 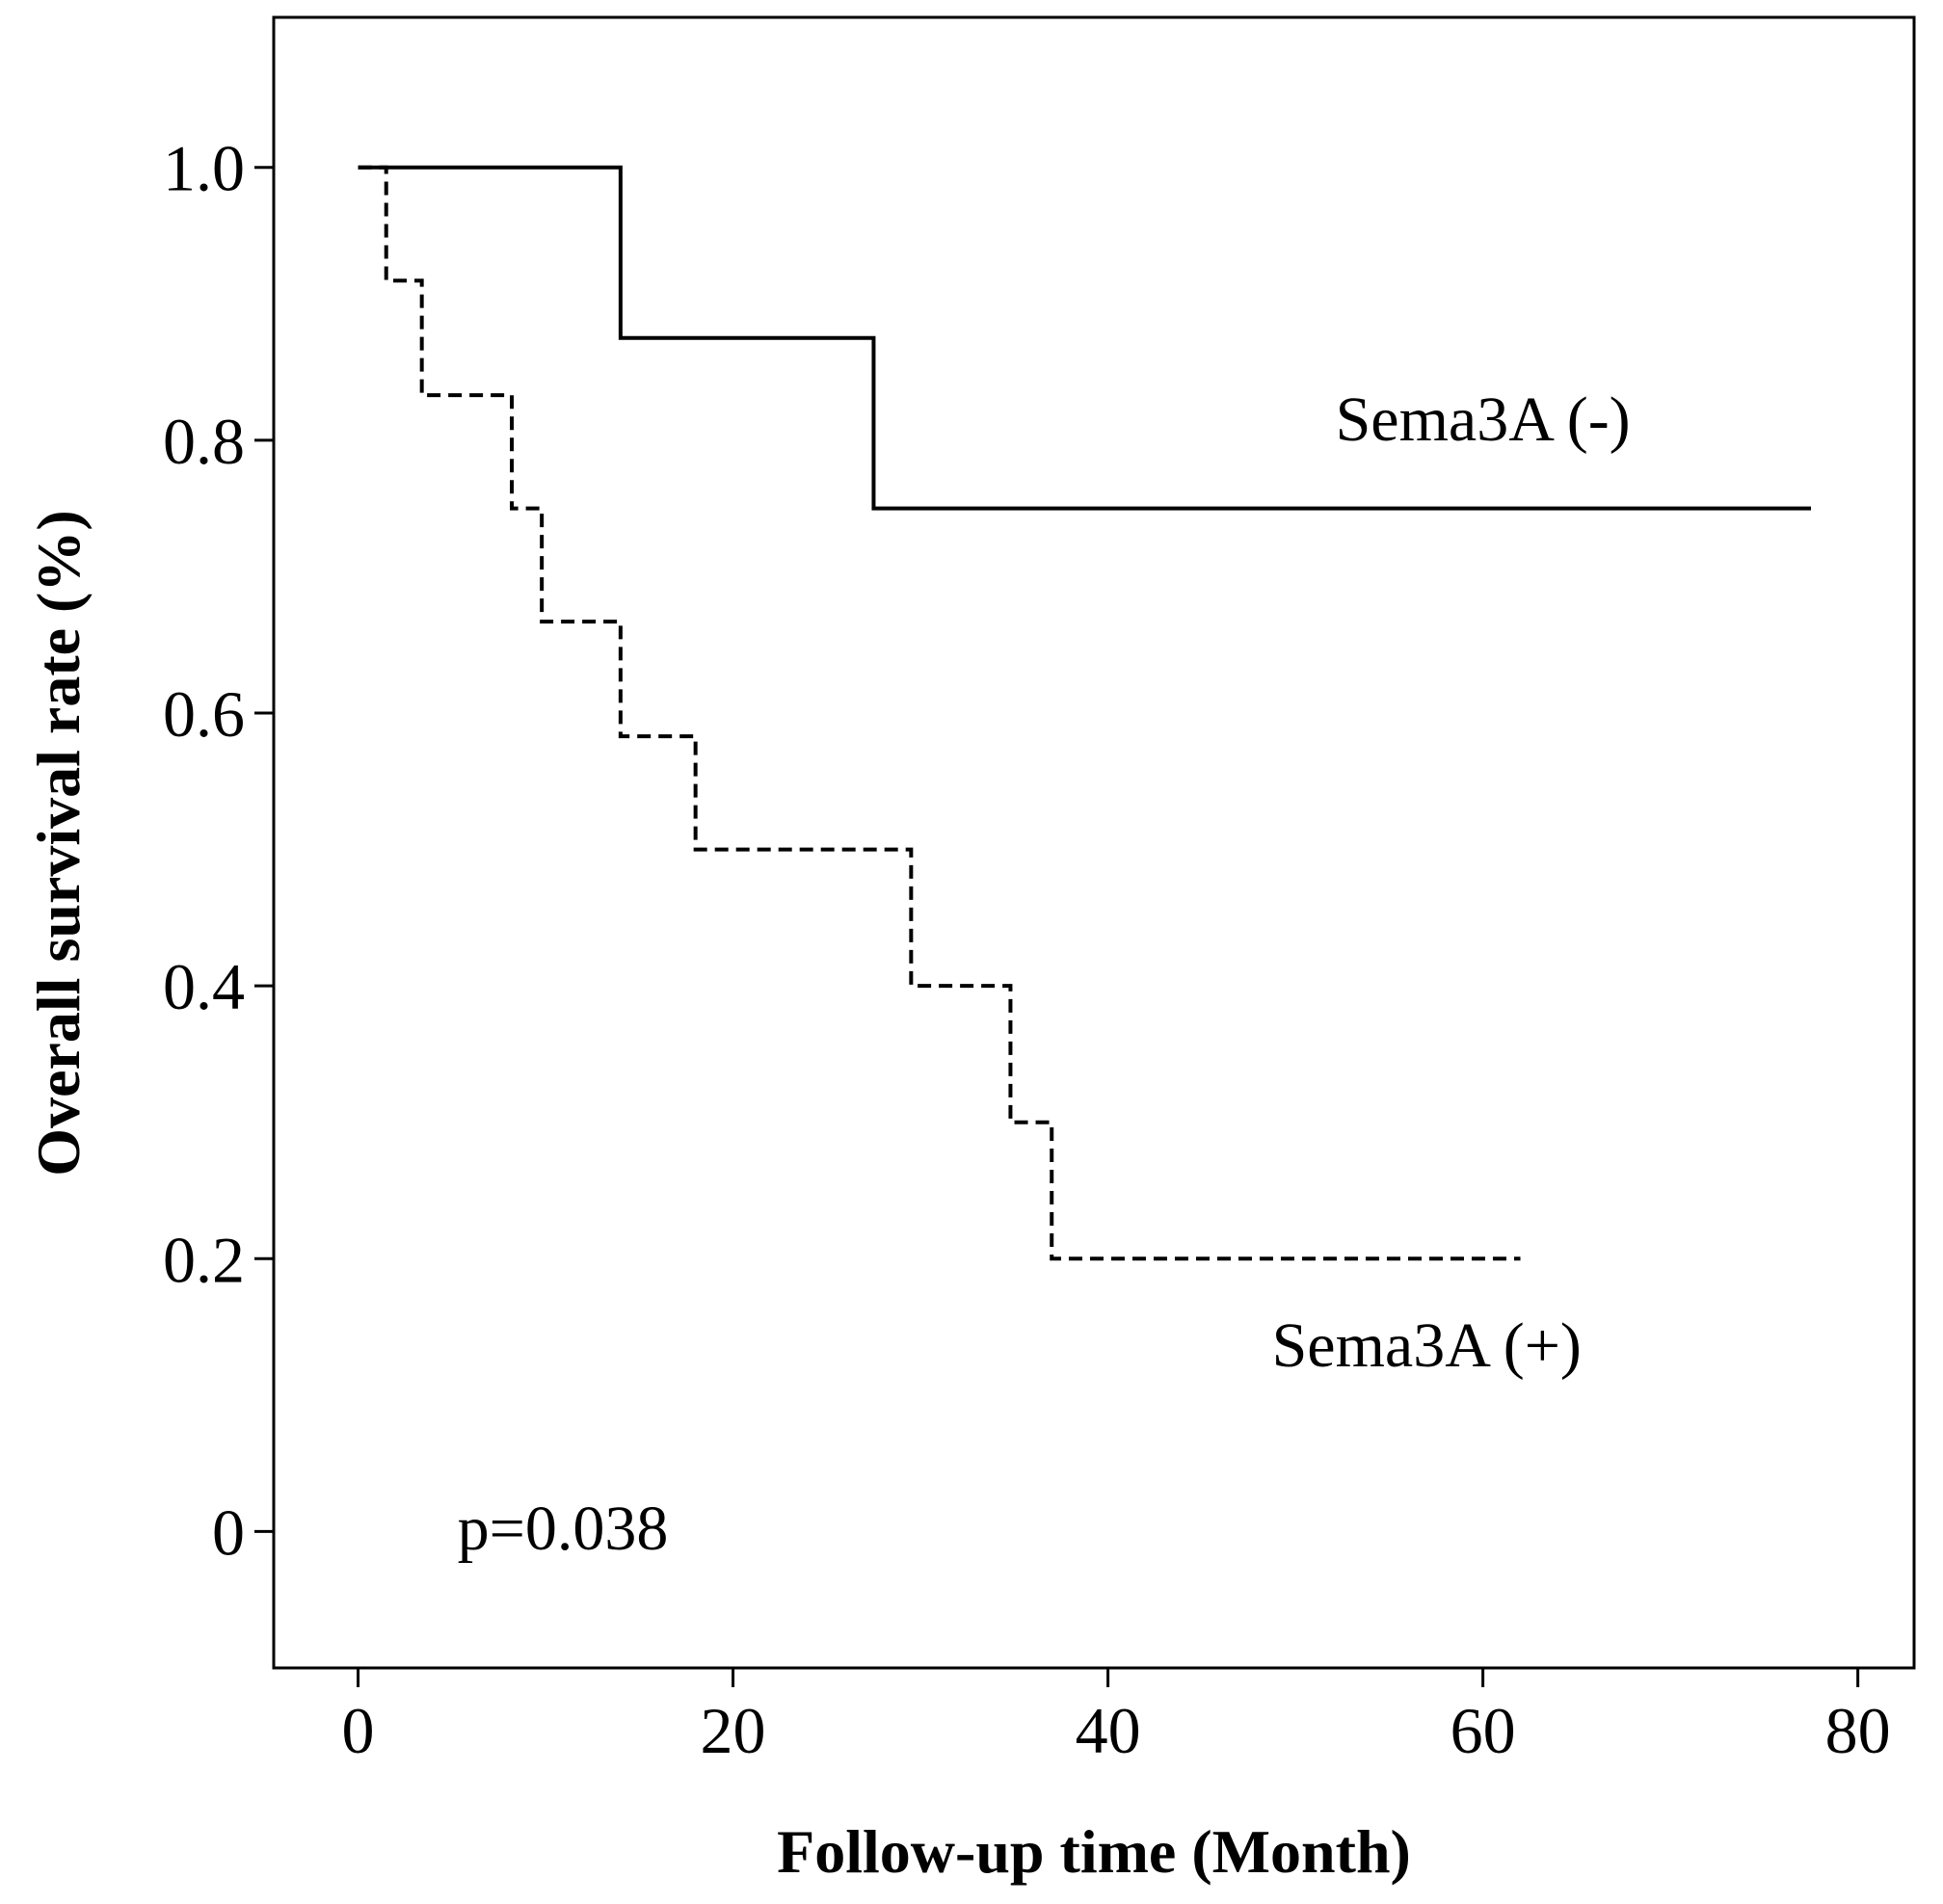 What do you see at coordinates (1483, 420) in the screenshot?
I see `series-label-0: Sema3A (-)` at bounding box center [1483, 420].